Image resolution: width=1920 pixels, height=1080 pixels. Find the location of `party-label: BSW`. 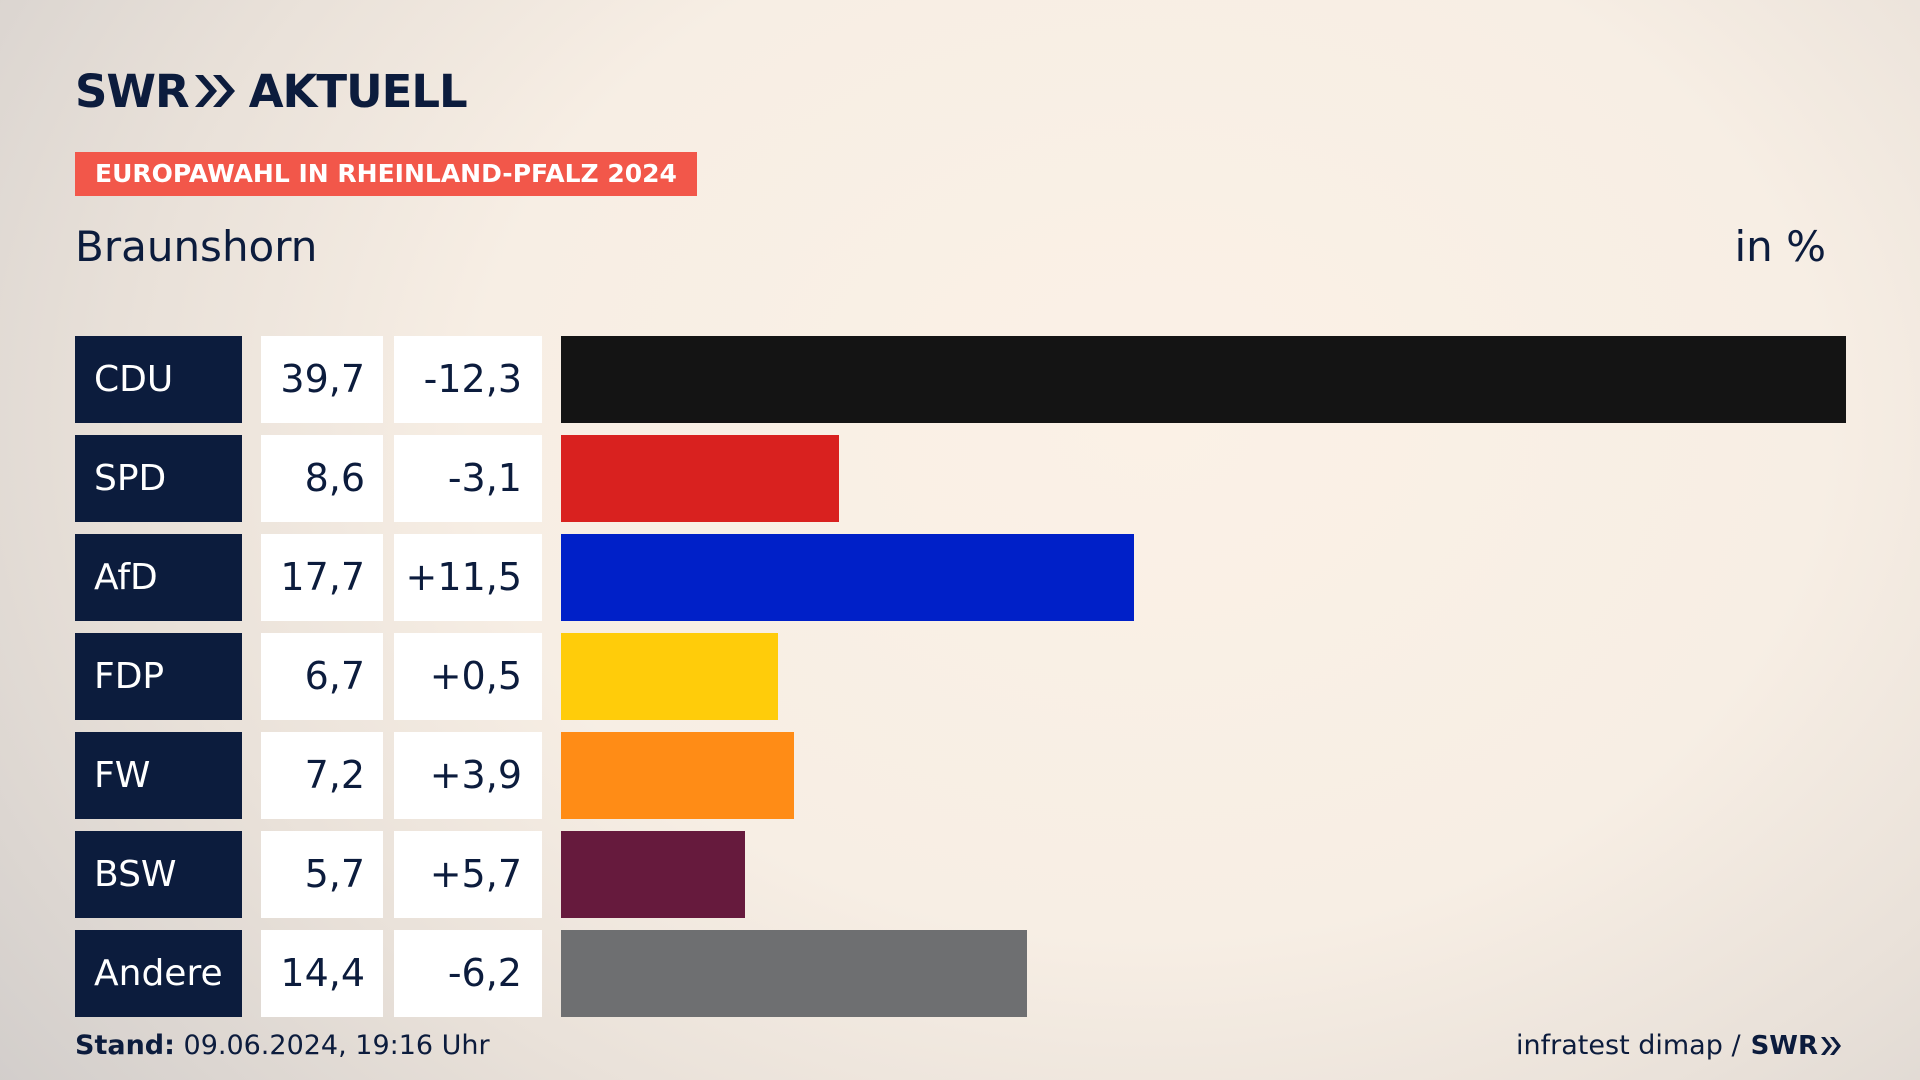

party-label: BSW is located at coordinates (158, 874).